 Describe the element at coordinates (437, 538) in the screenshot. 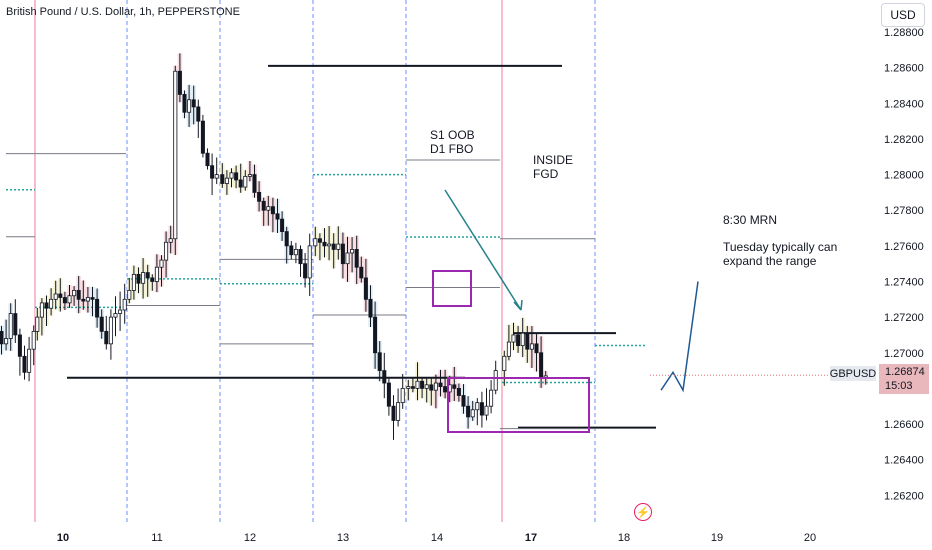

I see `x-tick-label: 14` at that location.